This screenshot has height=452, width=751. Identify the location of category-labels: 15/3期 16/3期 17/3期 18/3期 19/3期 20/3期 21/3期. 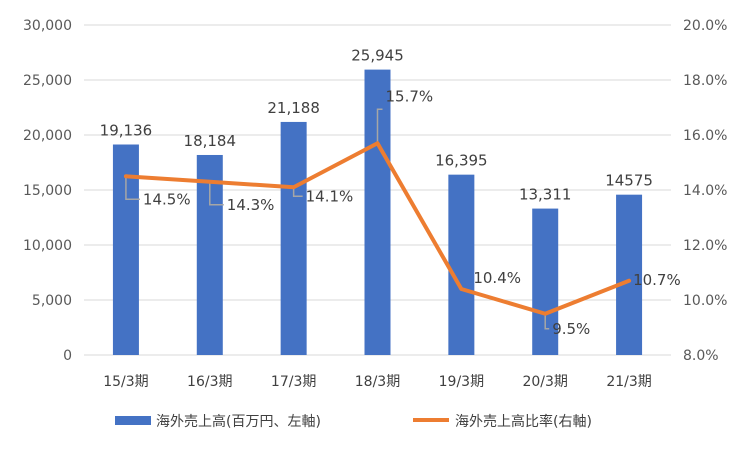
(377, 382).